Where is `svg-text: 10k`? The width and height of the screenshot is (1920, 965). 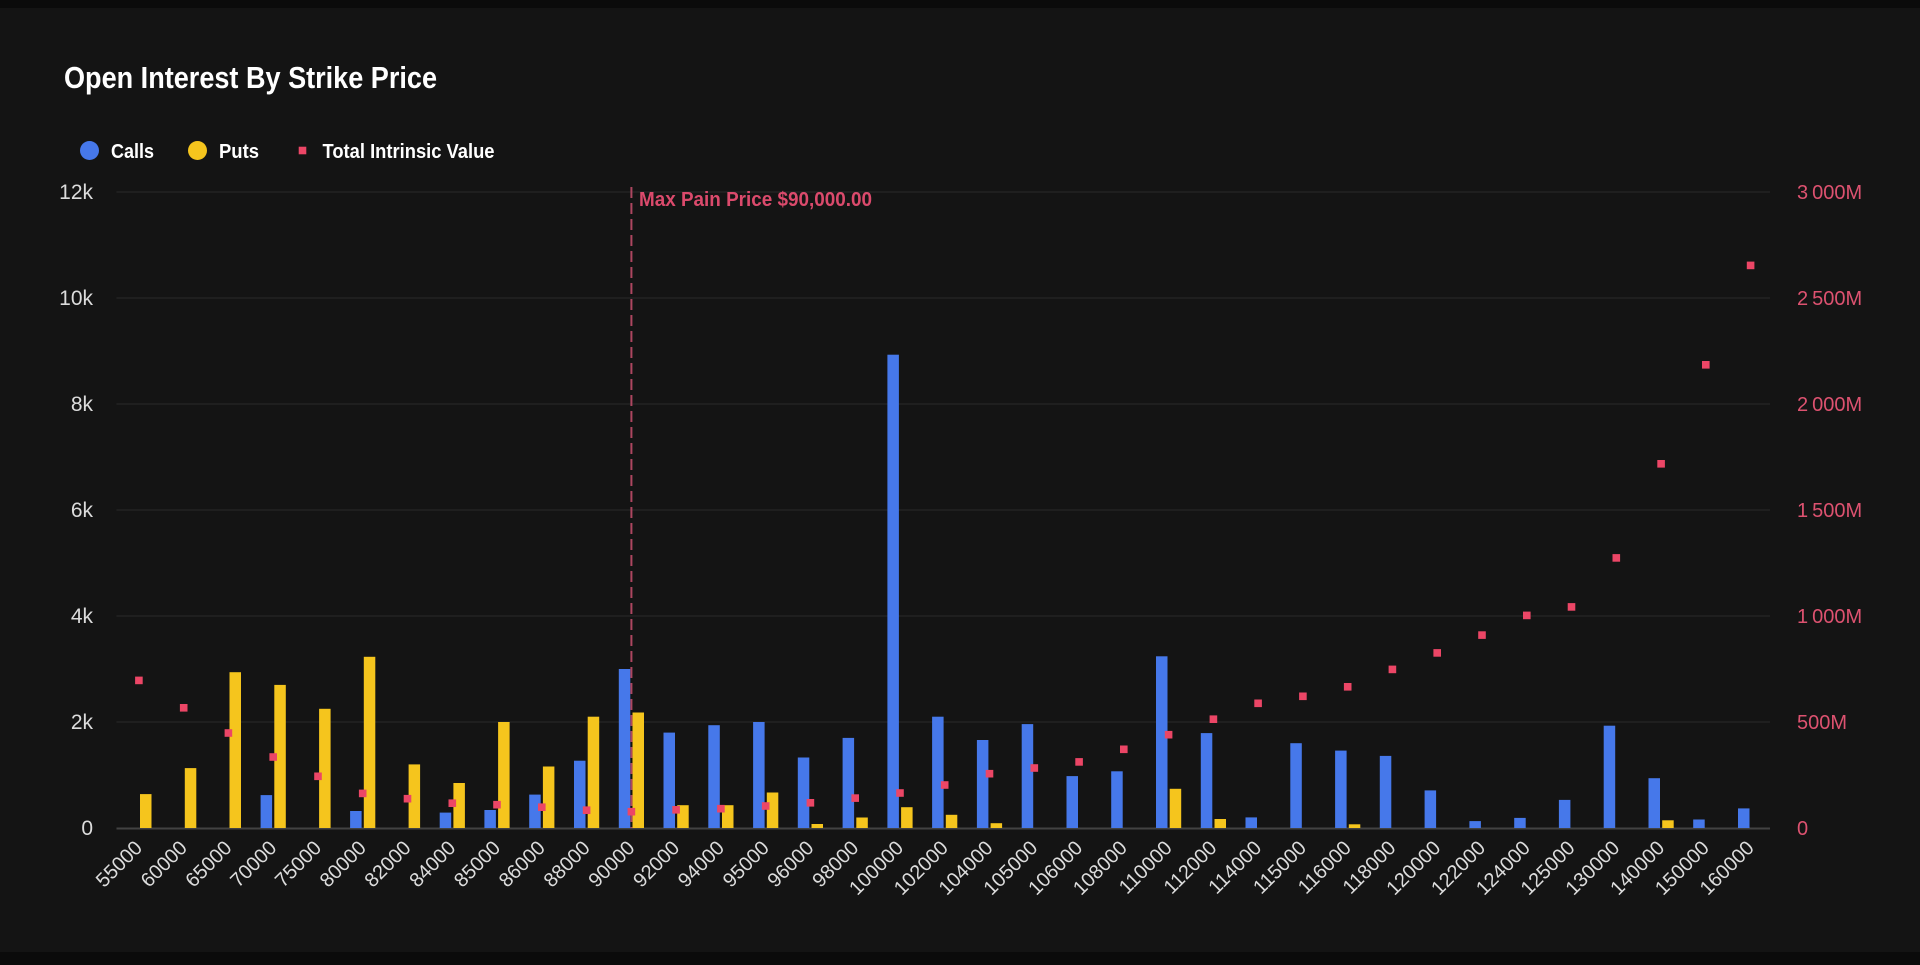
svg-text: 10k is located at coordinates (76, 298).